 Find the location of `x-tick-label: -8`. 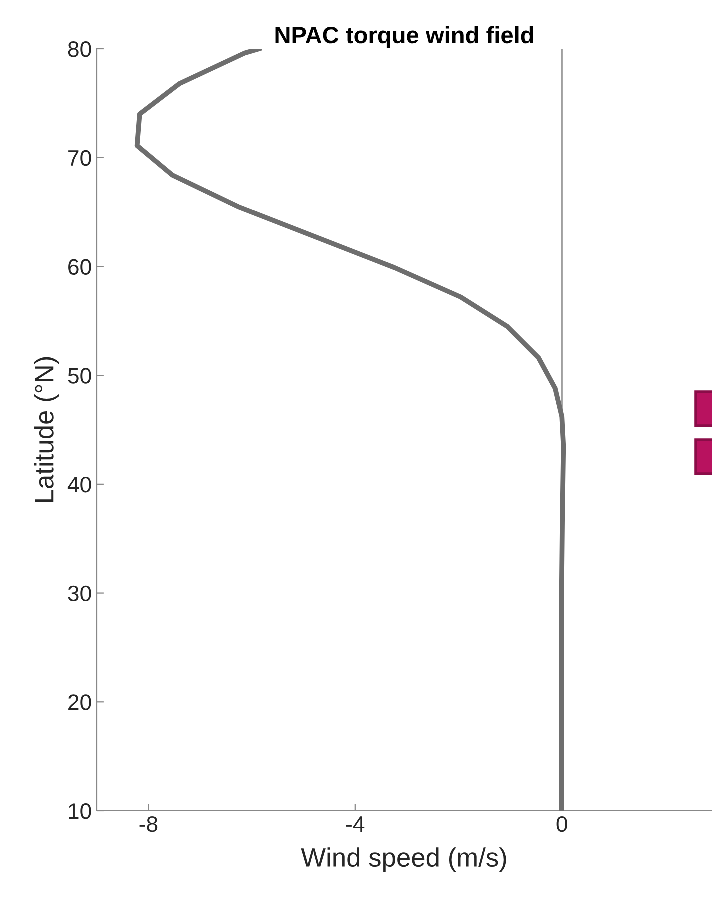

x-tick-label: -8 is located at coordinates (149, 824).